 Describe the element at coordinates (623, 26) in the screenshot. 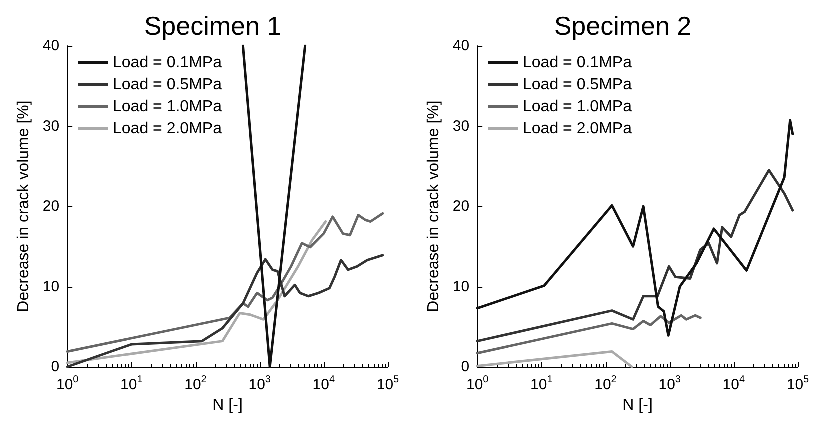

I see `chart-title: Specimen 2` at that location.